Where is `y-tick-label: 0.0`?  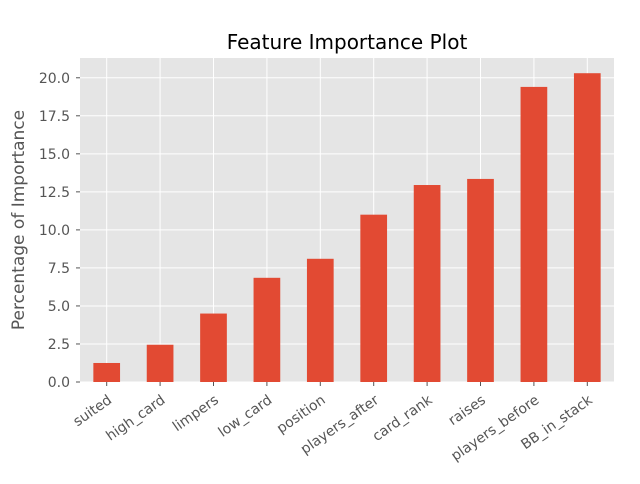
y-tick-label: 0.0 is located at coordinates (59, 383).